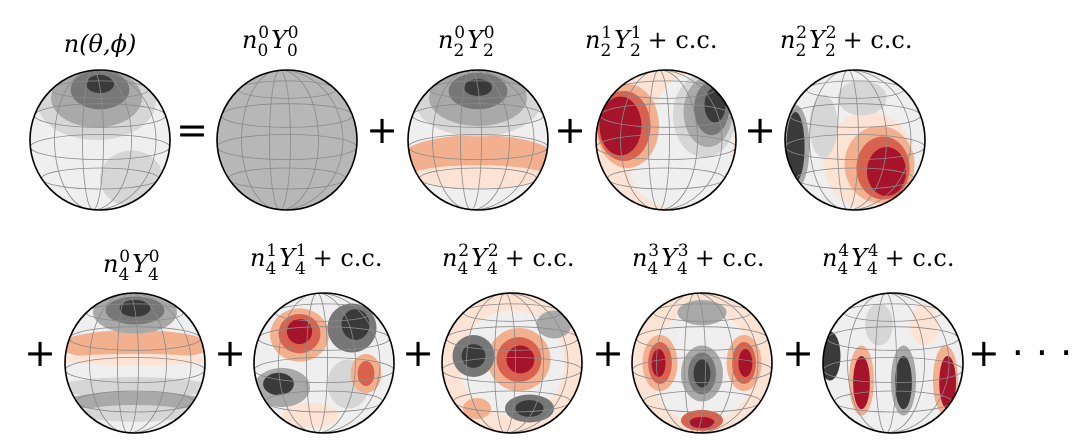 This screenshot has height=440, width=1076. I want to click on term-label-21: n21Y21 + c.c., so click(651, 42).